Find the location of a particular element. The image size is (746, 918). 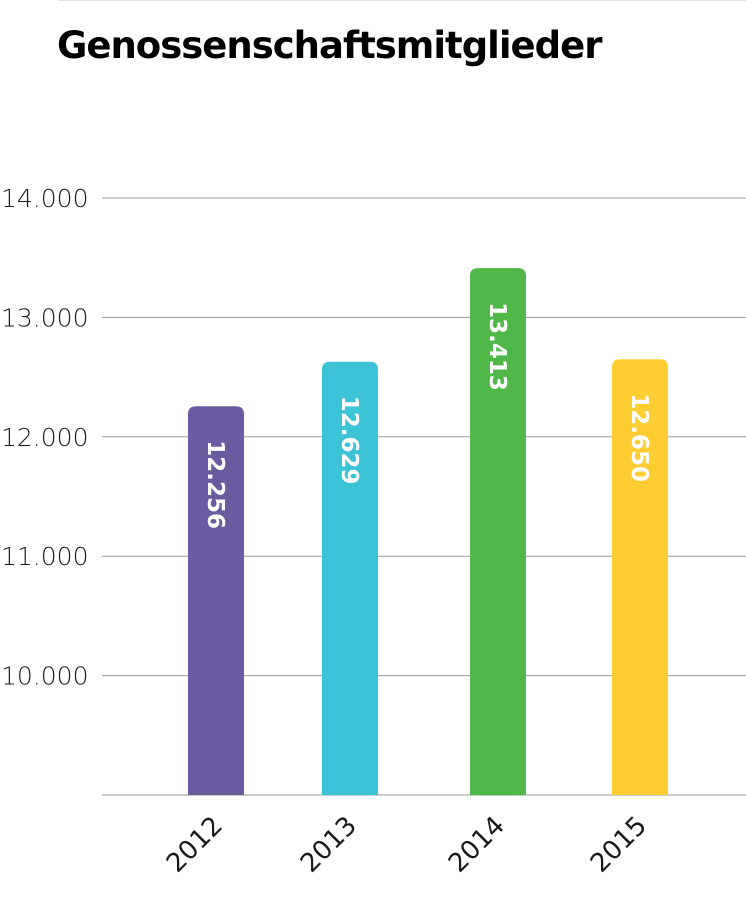

top-divider is located at coordinates (402, 0).